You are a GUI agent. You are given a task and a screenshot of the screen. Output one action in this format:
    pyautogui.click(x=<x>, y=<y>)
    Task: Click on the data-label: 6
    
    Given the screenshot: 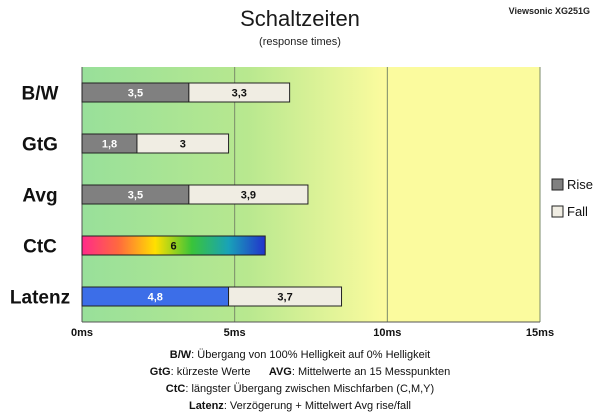 What is the action you would take?
    pyautogui.click(x=174, y=247)
    